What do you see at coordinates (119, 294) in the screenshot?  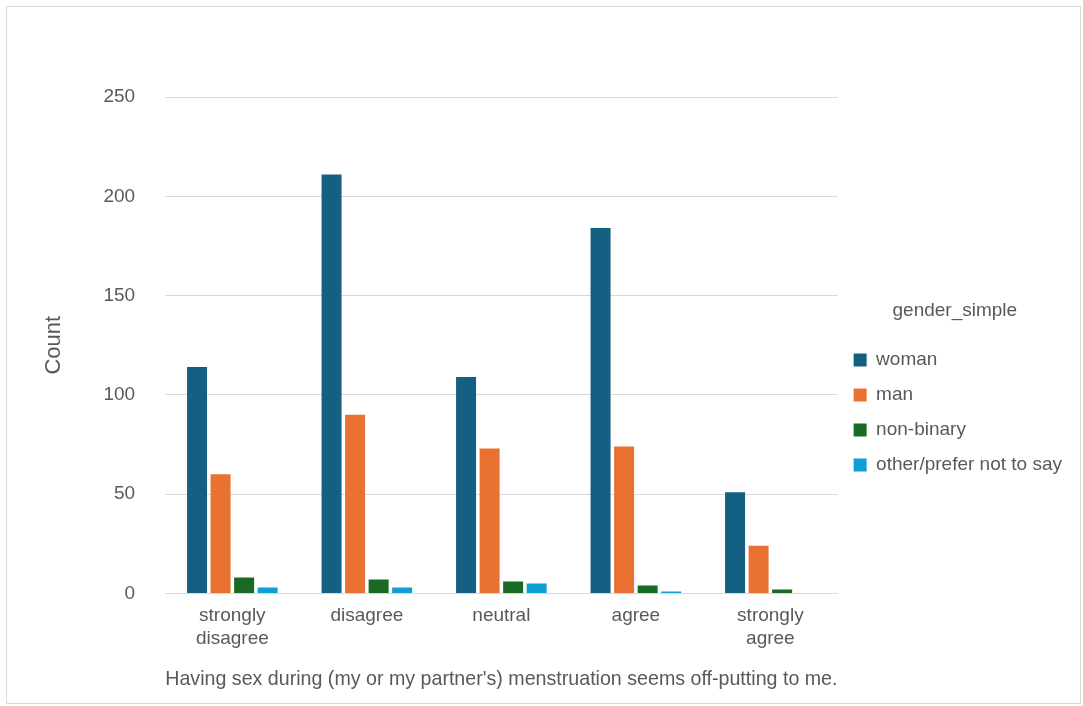 I see `y-tick-label: 150` at bounding box center [119, 294].